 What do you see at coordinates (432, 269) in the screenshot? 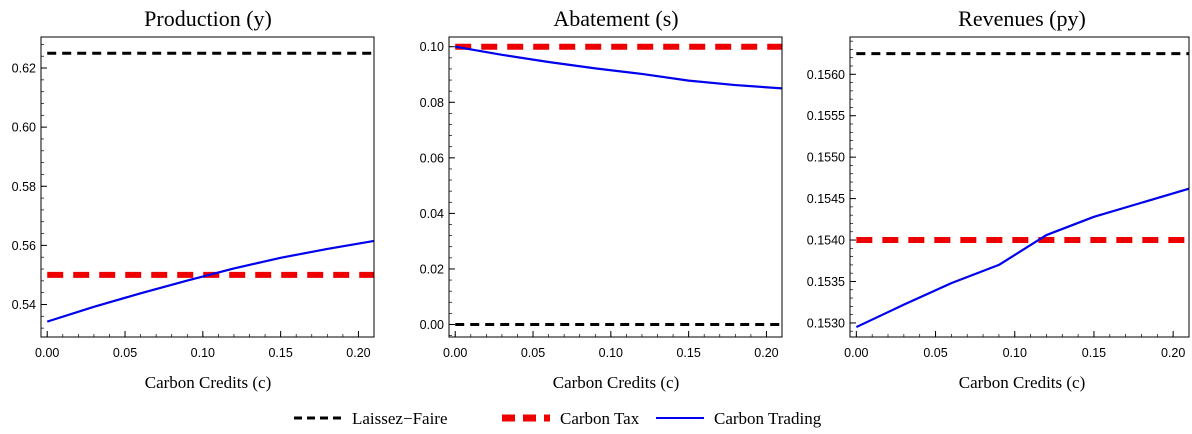
I see `y-tick-label: 0.02` at bounding box center [432, 269].